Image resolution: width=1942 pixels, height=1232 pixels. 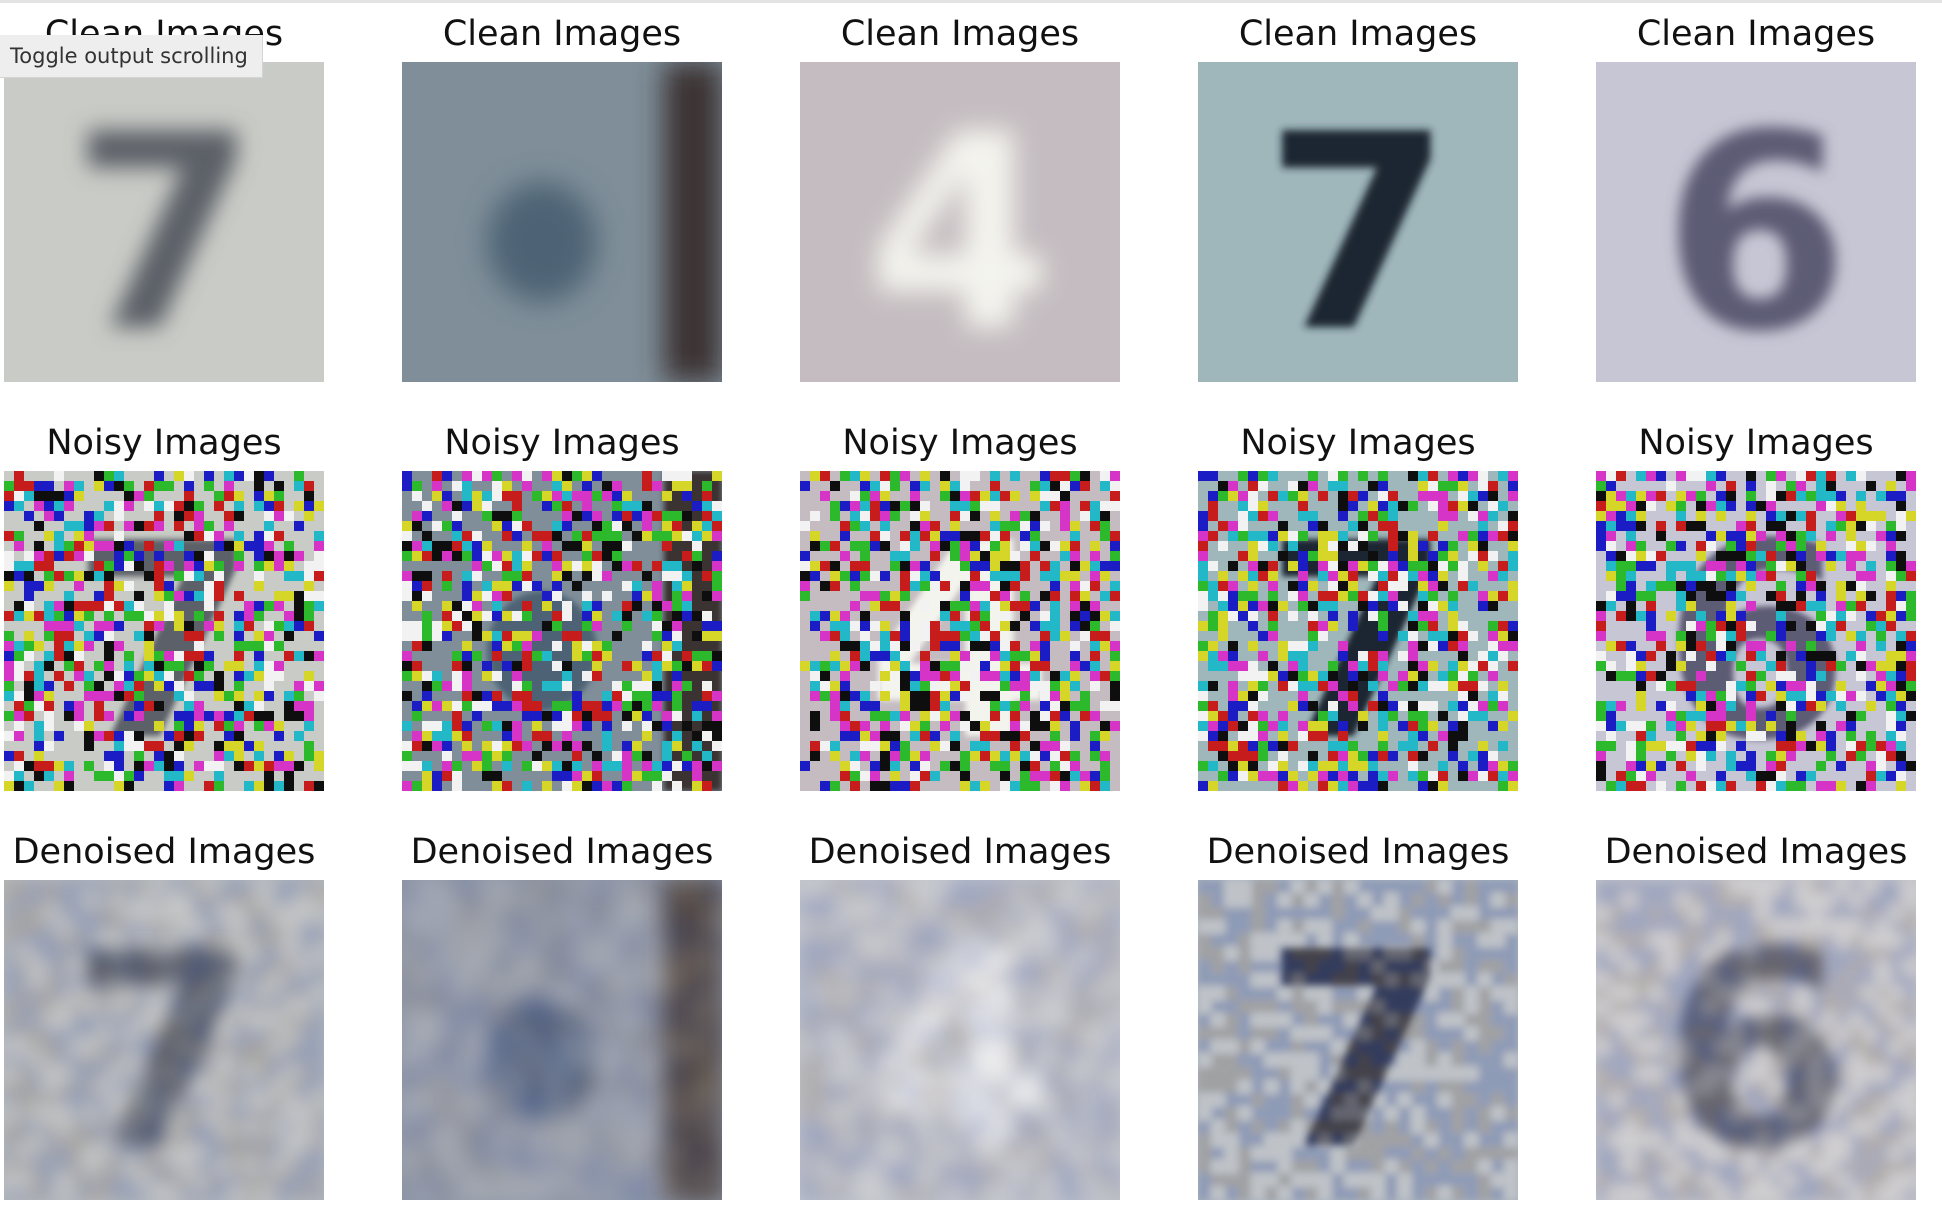 I want to click on denoised-image-cell: Denoised Images, so click(x=562, y=1009).